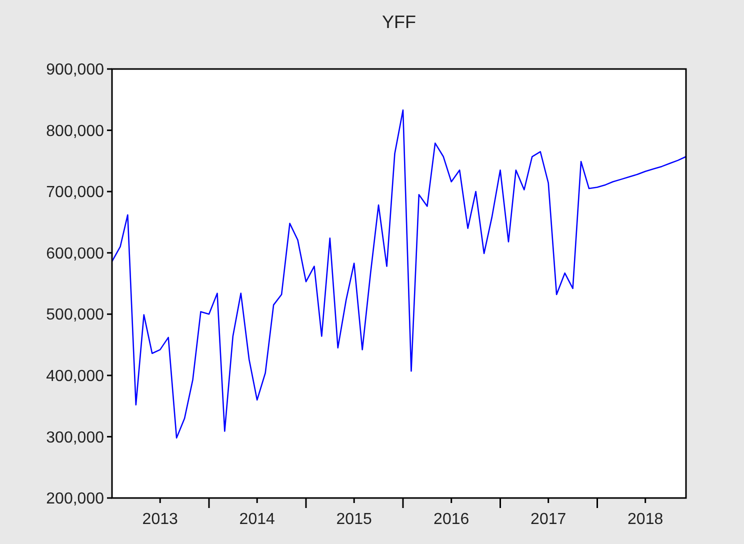 This screenshot has height=544, width=744. I want to click on y-tick-label: 900,000, so click(75, 70).